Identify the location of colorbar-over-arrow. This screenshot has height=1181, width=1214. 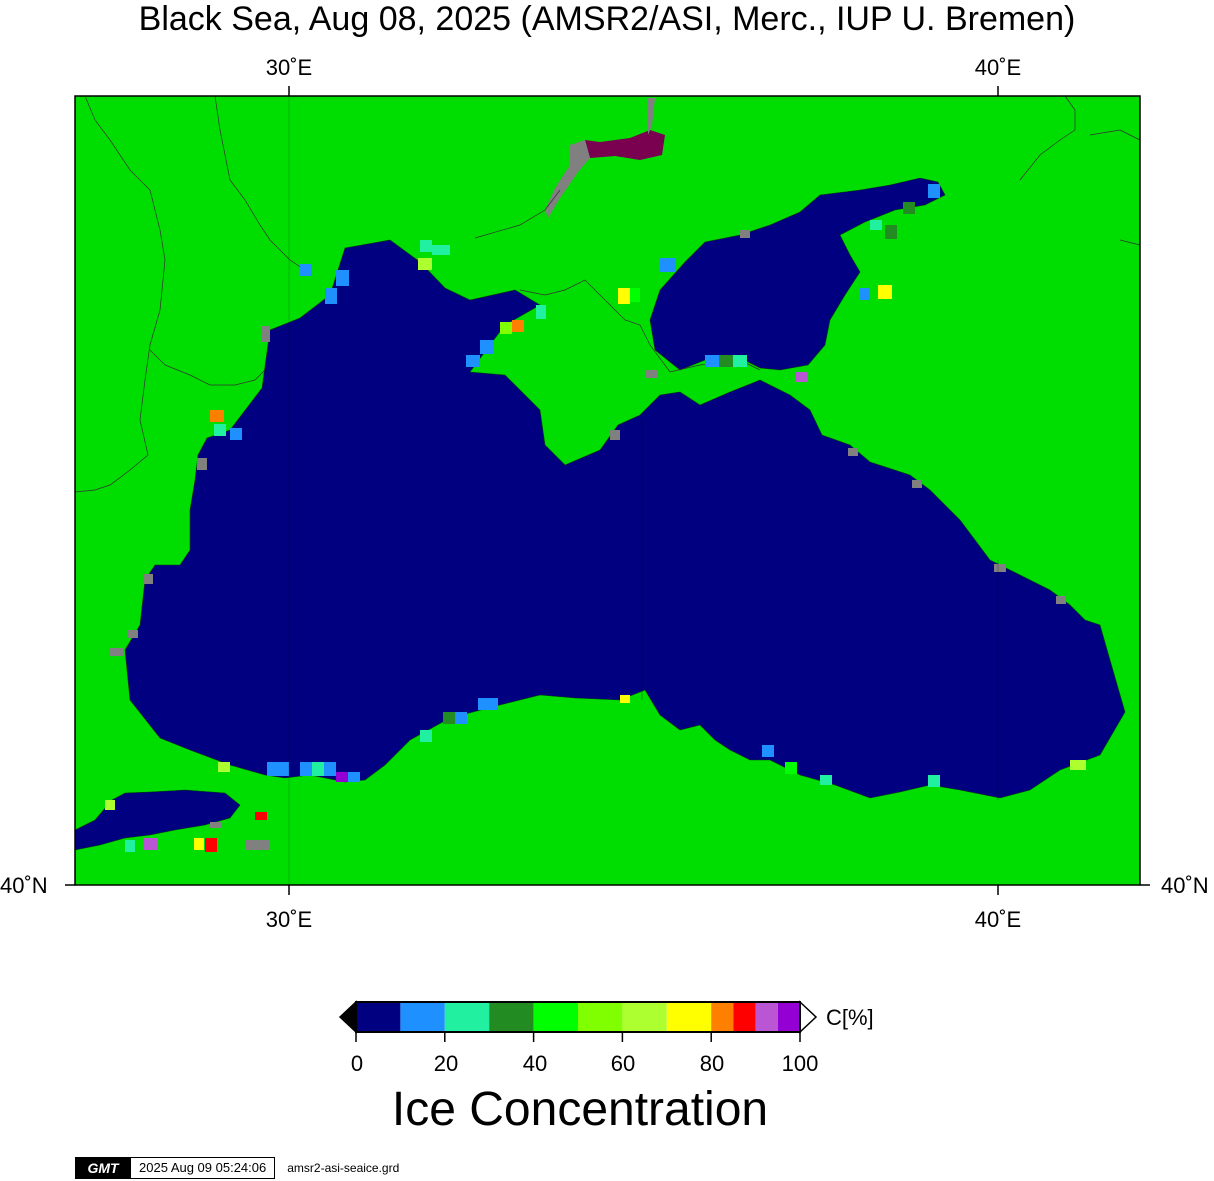
(808, 1017).